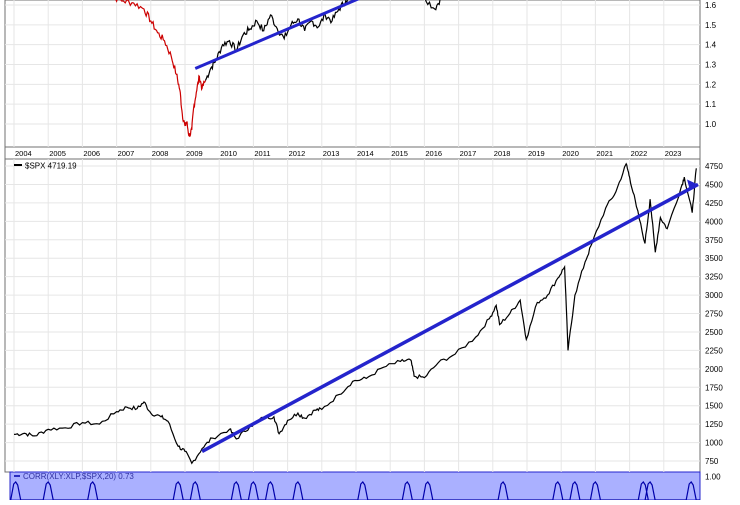 The image size is (740, 505). I want to click on price-y-tick-label: 4250, so click(714, 203).